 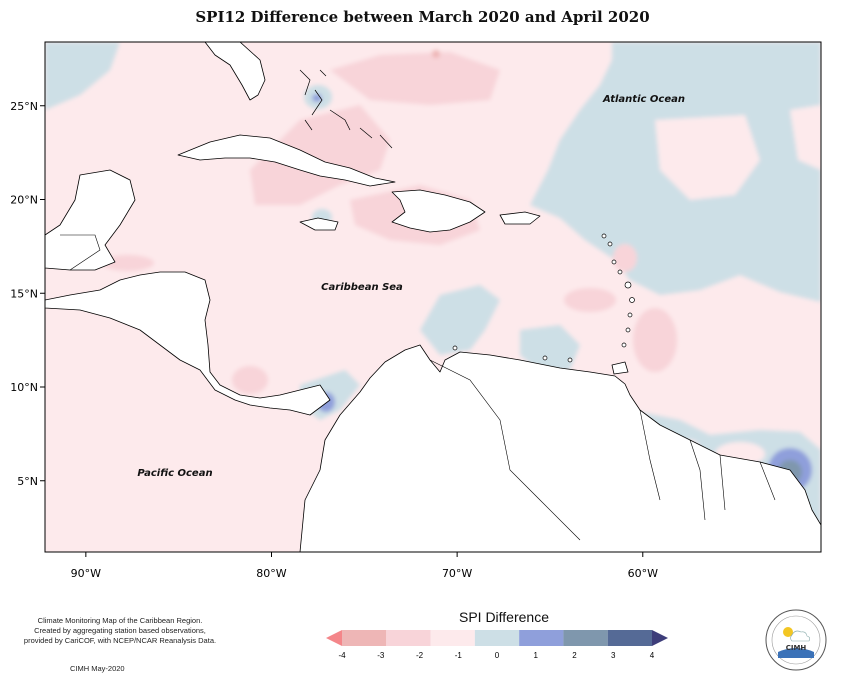 I want to click on lon-tick-label: 90°W, so click(x=86, y=573).